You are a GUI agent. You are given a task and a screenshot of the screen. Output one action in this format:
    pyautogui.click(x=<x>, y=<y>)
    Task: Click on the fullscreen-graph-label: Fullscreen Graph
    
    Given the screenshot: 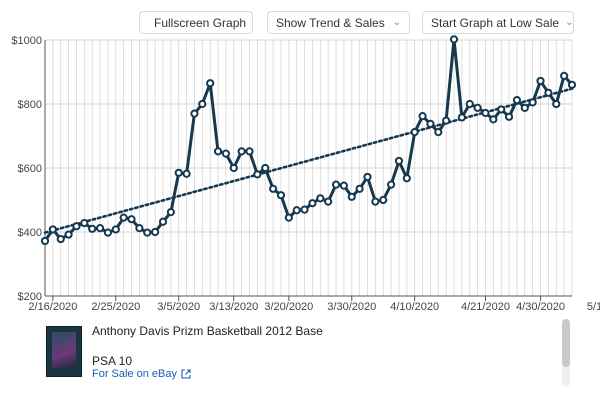 What is the action you would take?
    pyautogui.click(x=200, y=22)
    